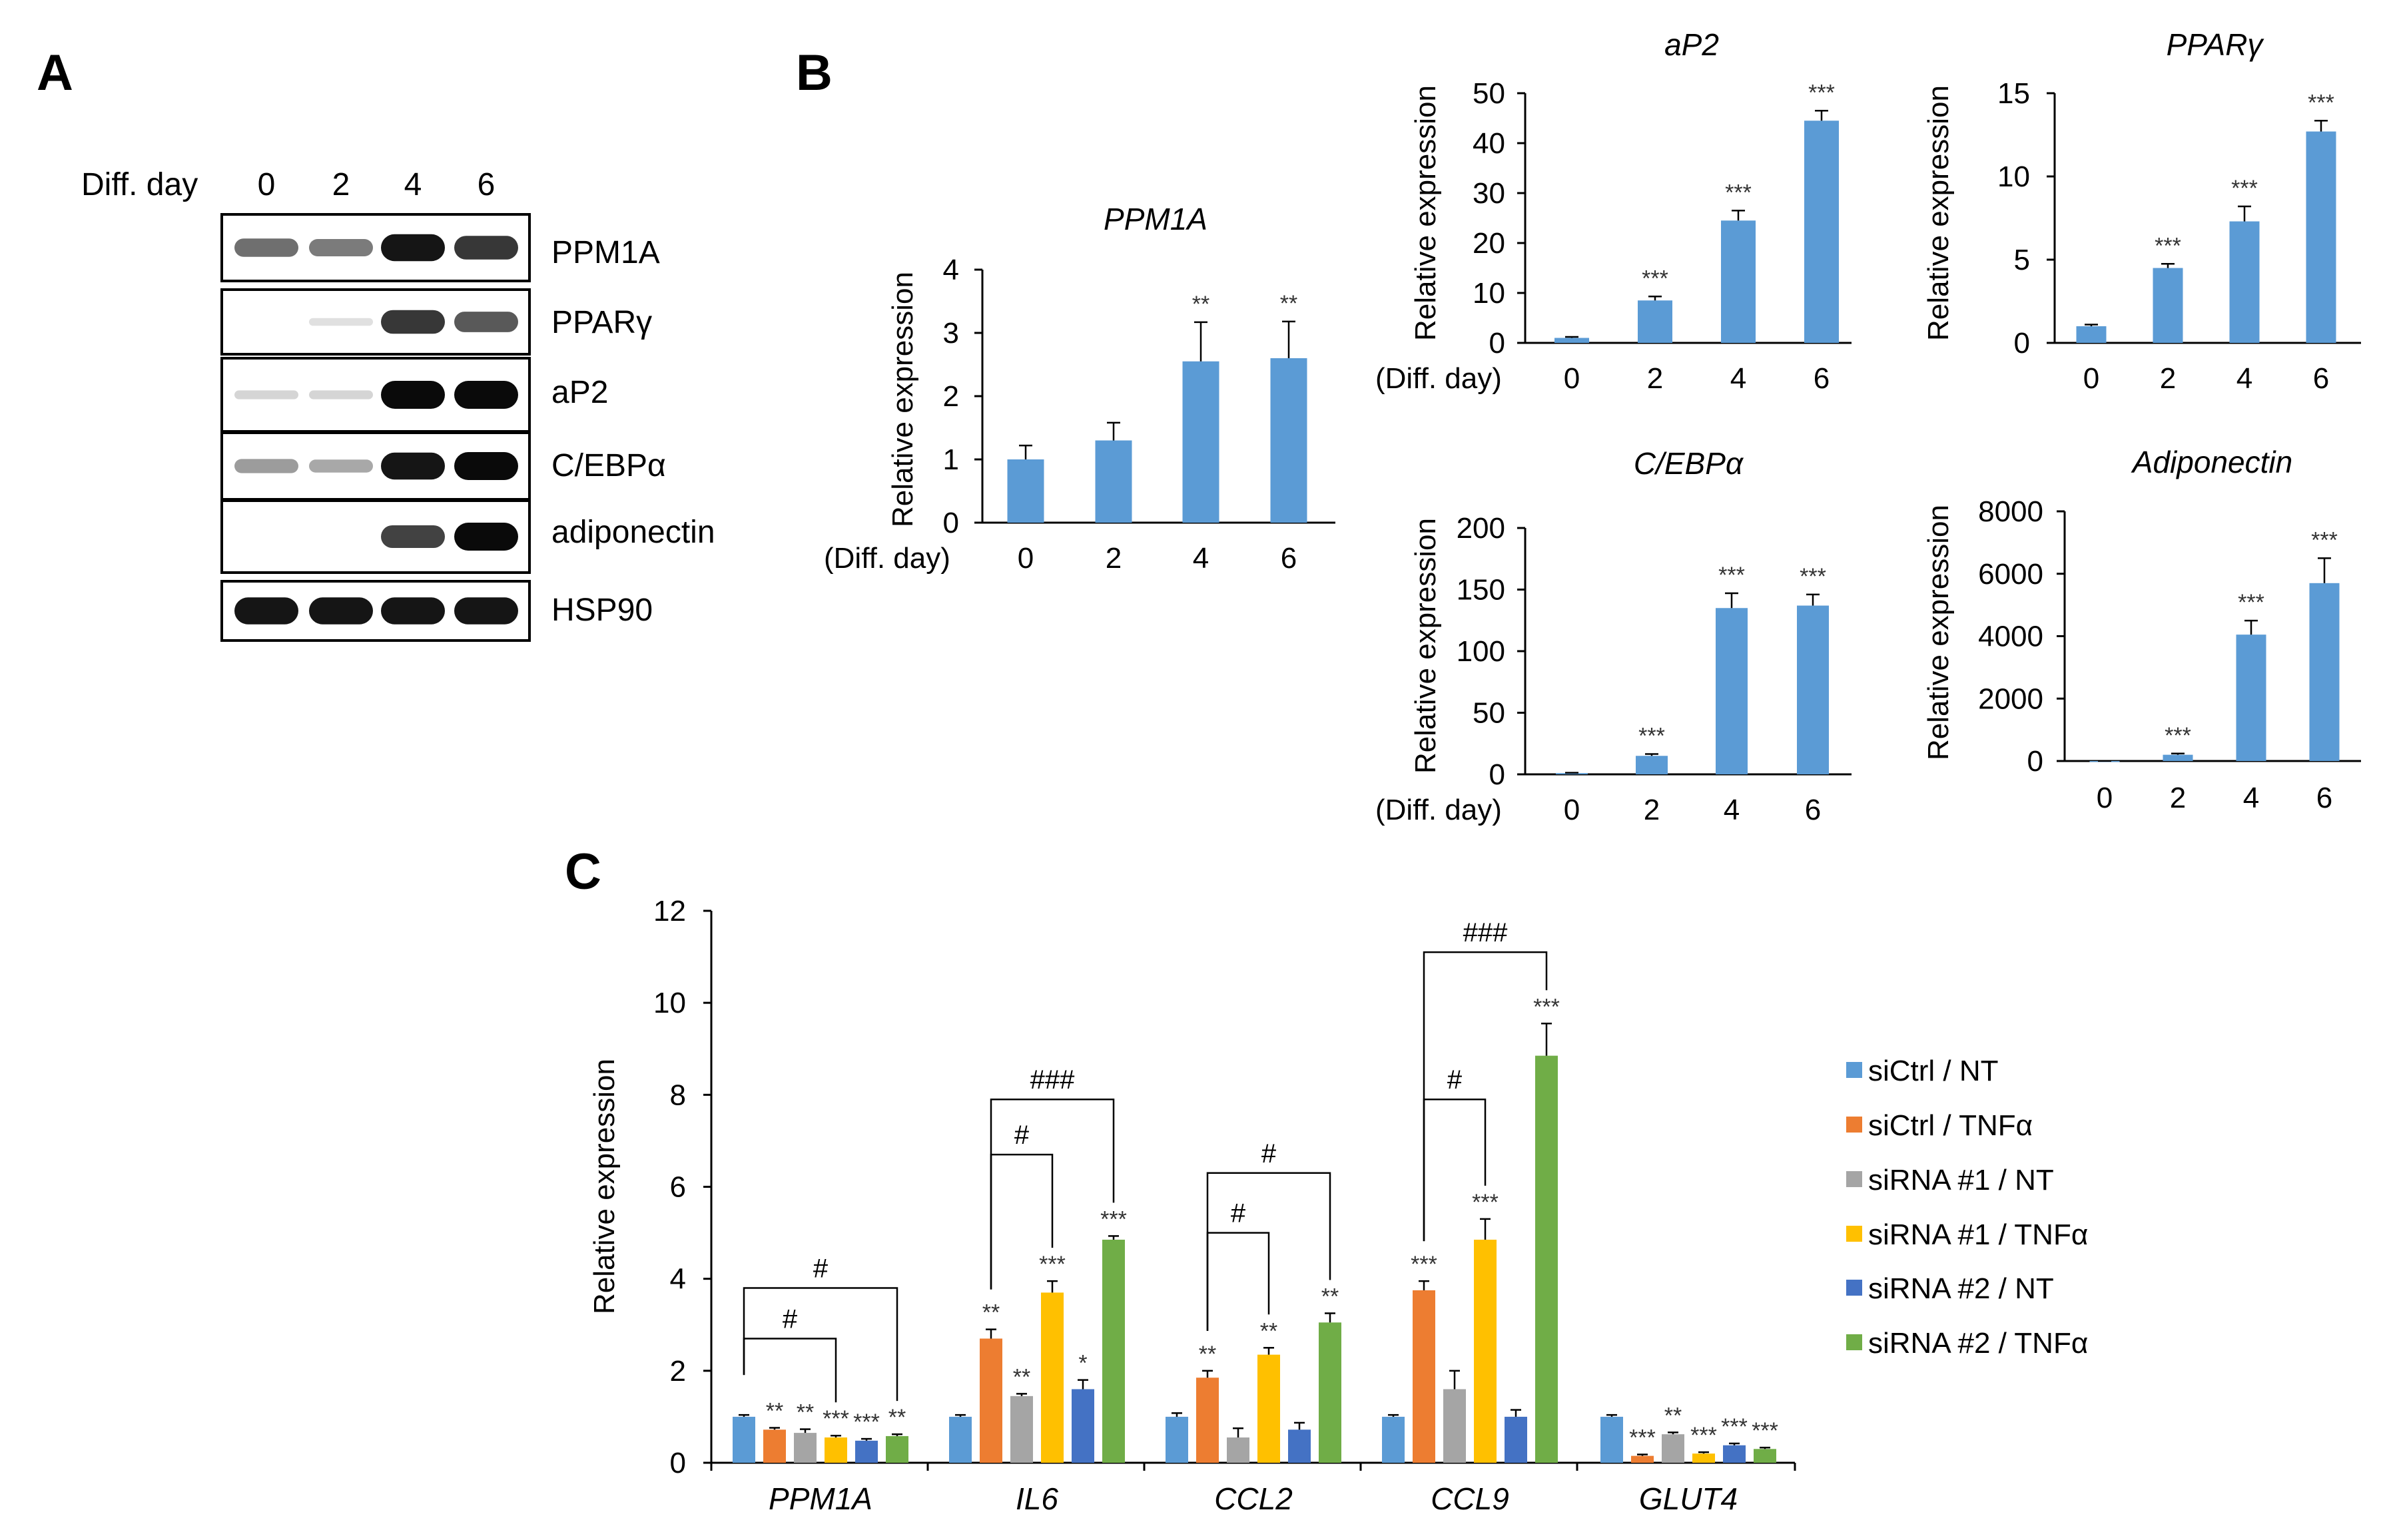  Describe the element at coordinates (633, 532) in the screenshot. I see `wb-protein-label: adiponectin` at that location.